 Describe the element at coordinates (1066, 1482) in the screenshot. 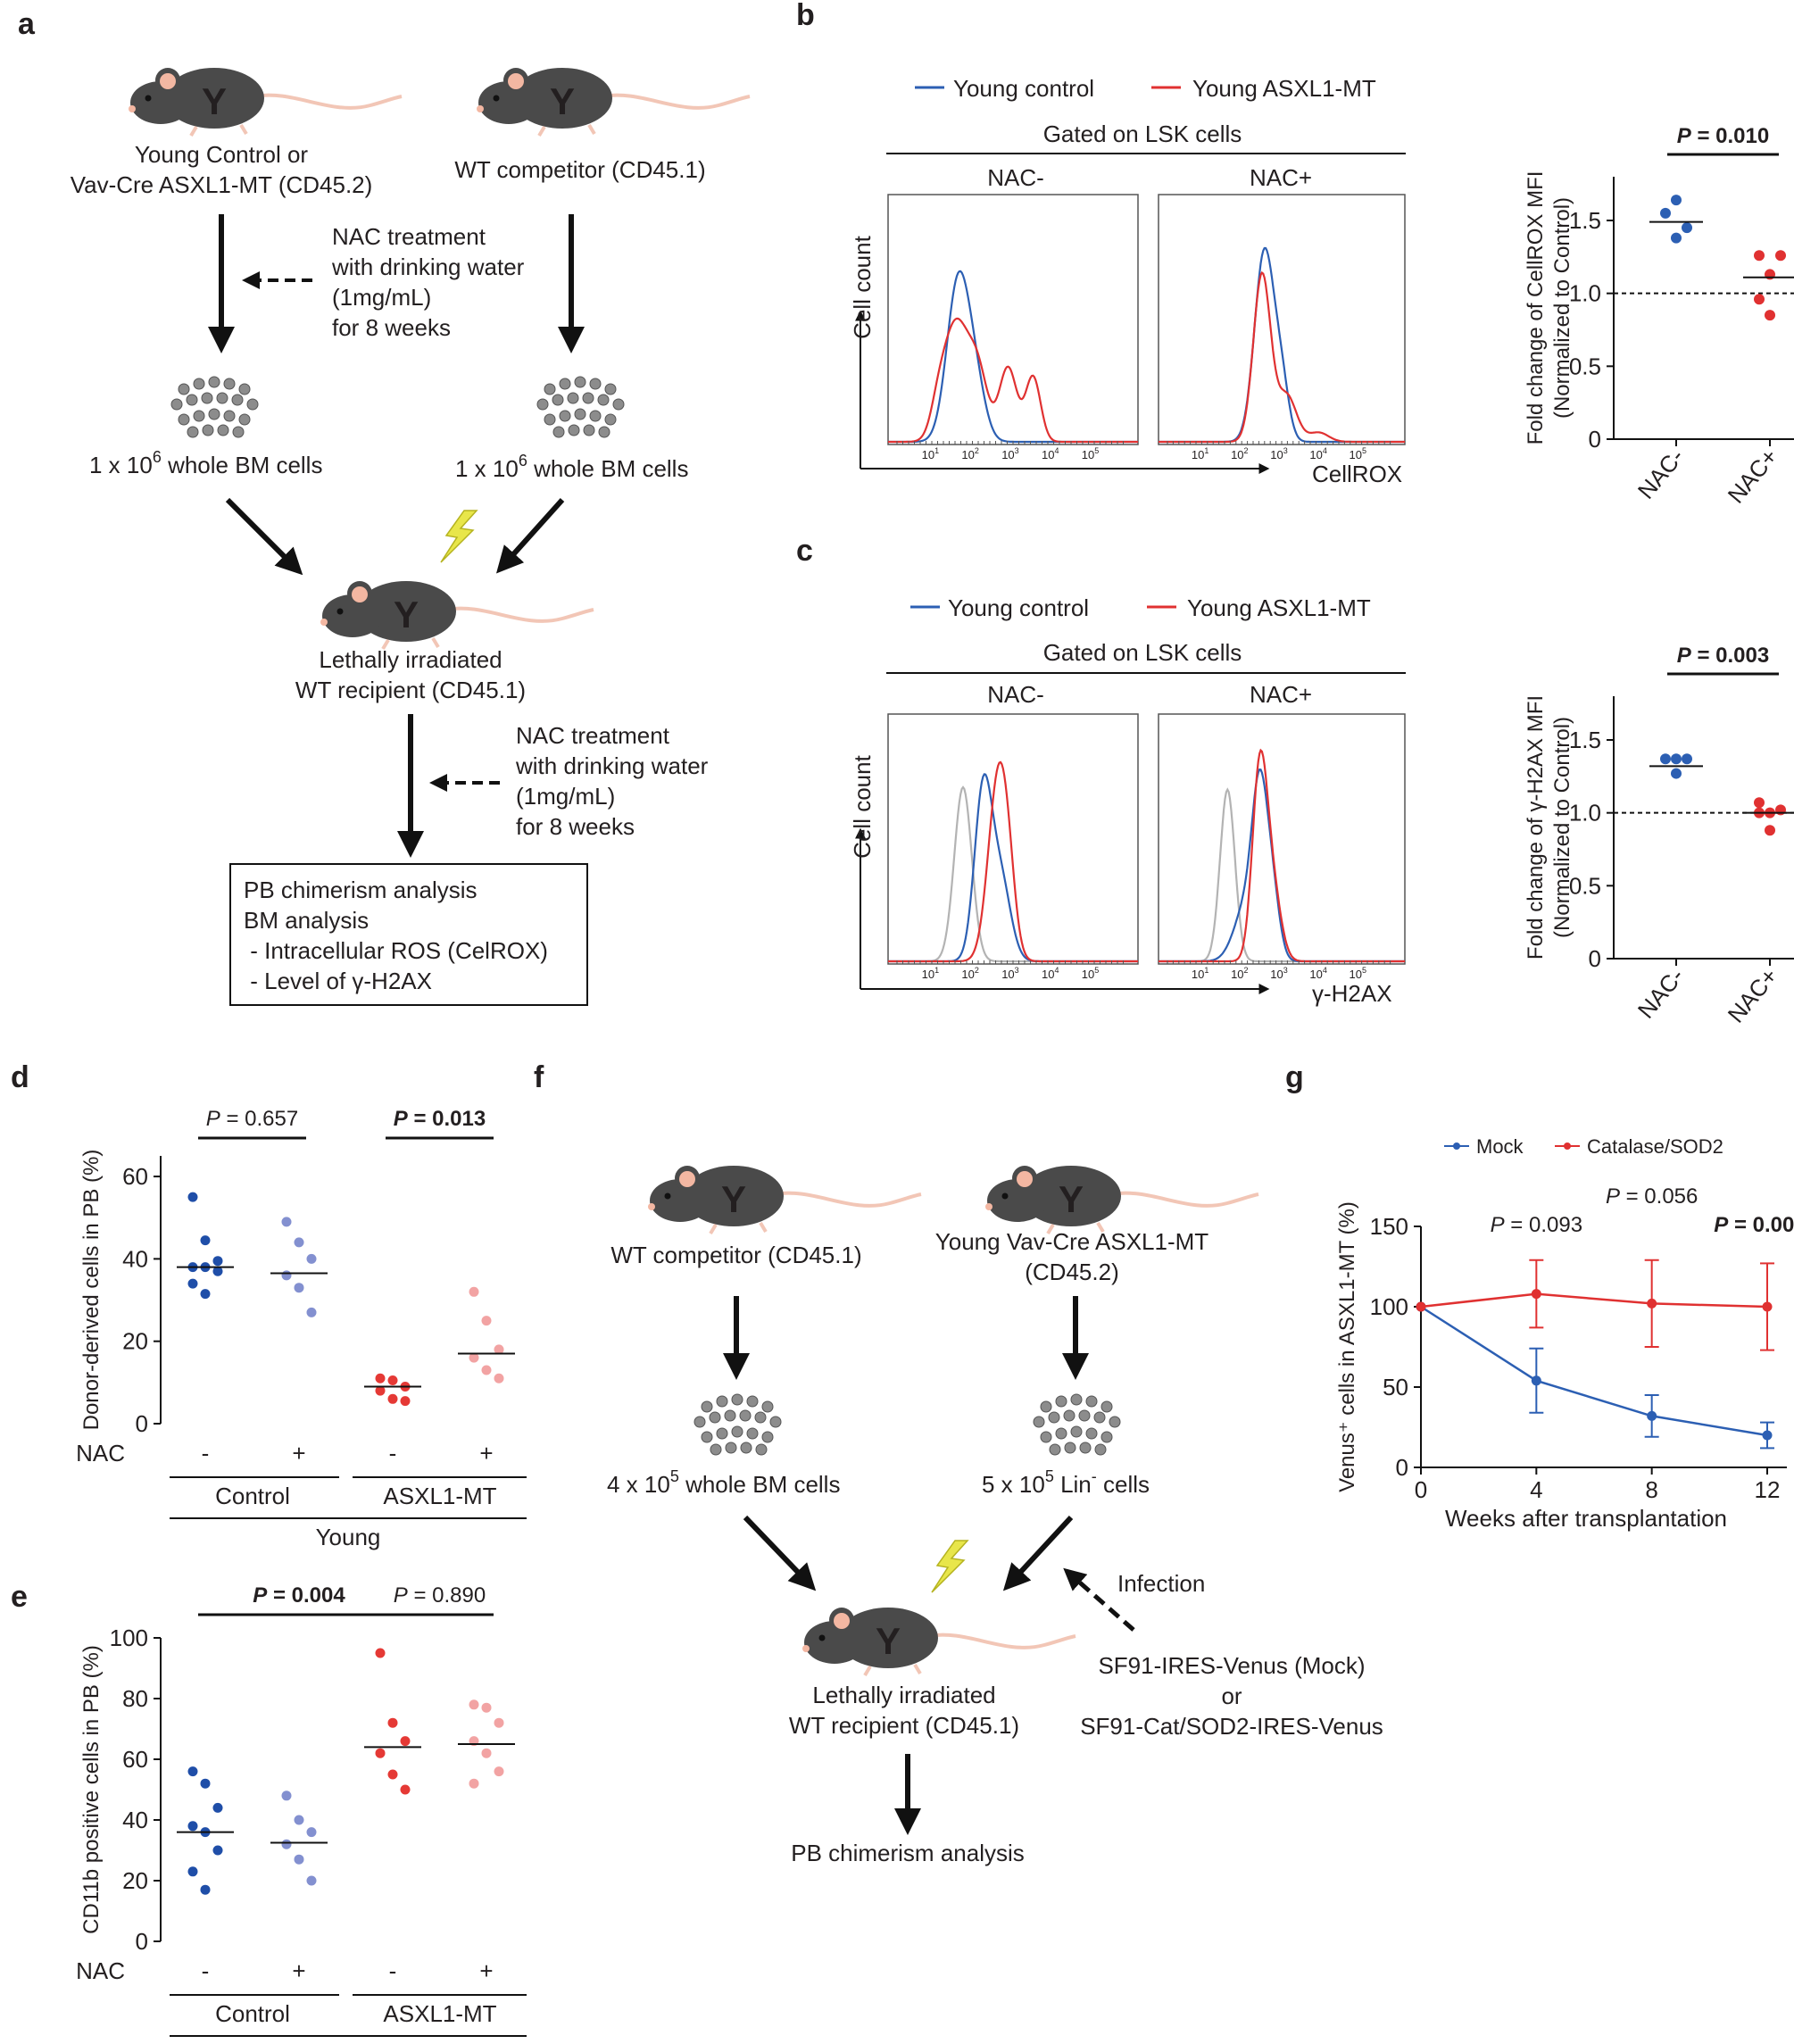

I see `cells-right-label: 5 x 105 Lin- cells` at that location.